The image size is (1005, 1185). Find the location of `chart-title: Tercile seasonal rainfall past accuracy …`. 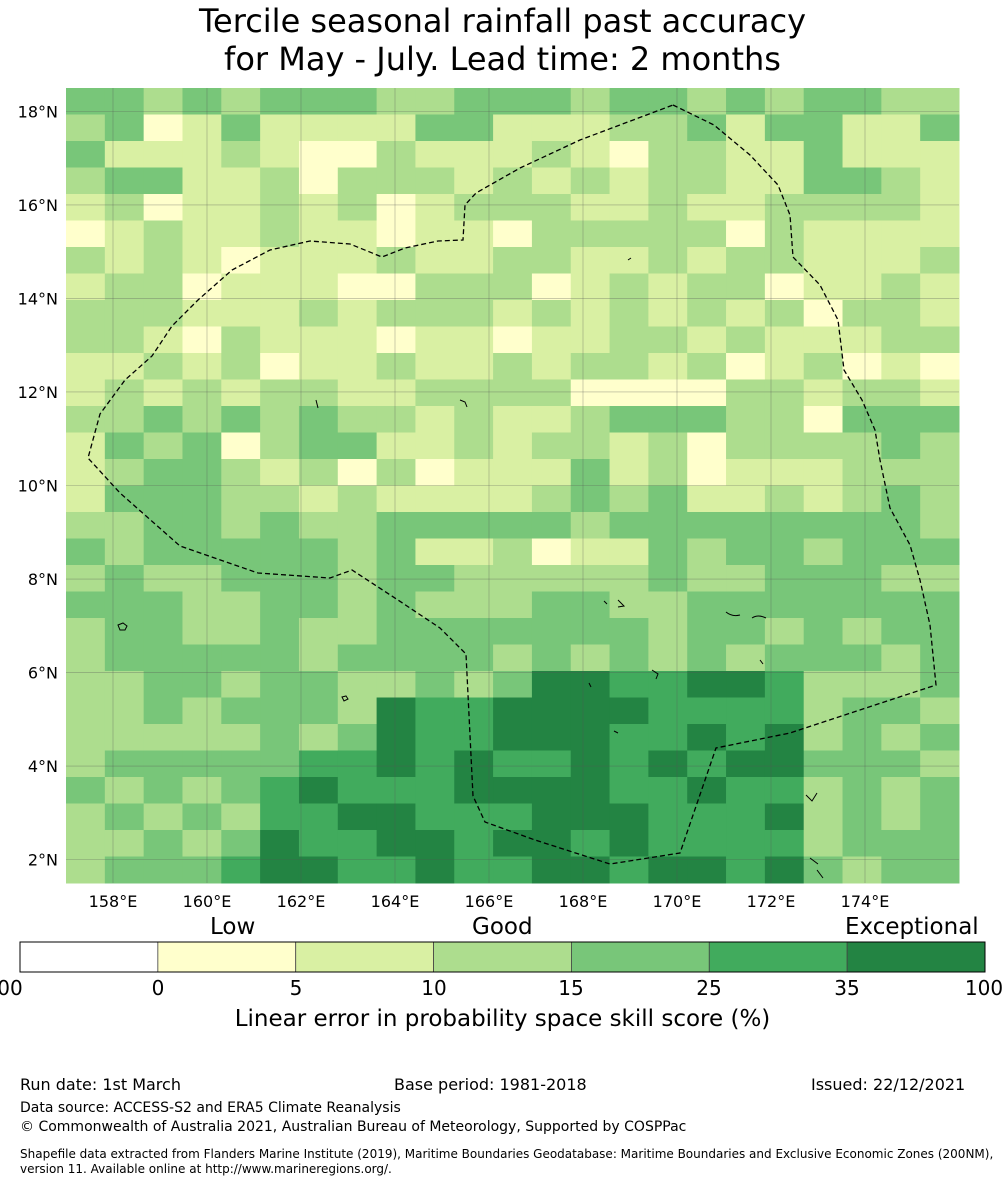

chart-title: Tercile seasonal rainfall past accuracy … is located at coordinates (502, 40).